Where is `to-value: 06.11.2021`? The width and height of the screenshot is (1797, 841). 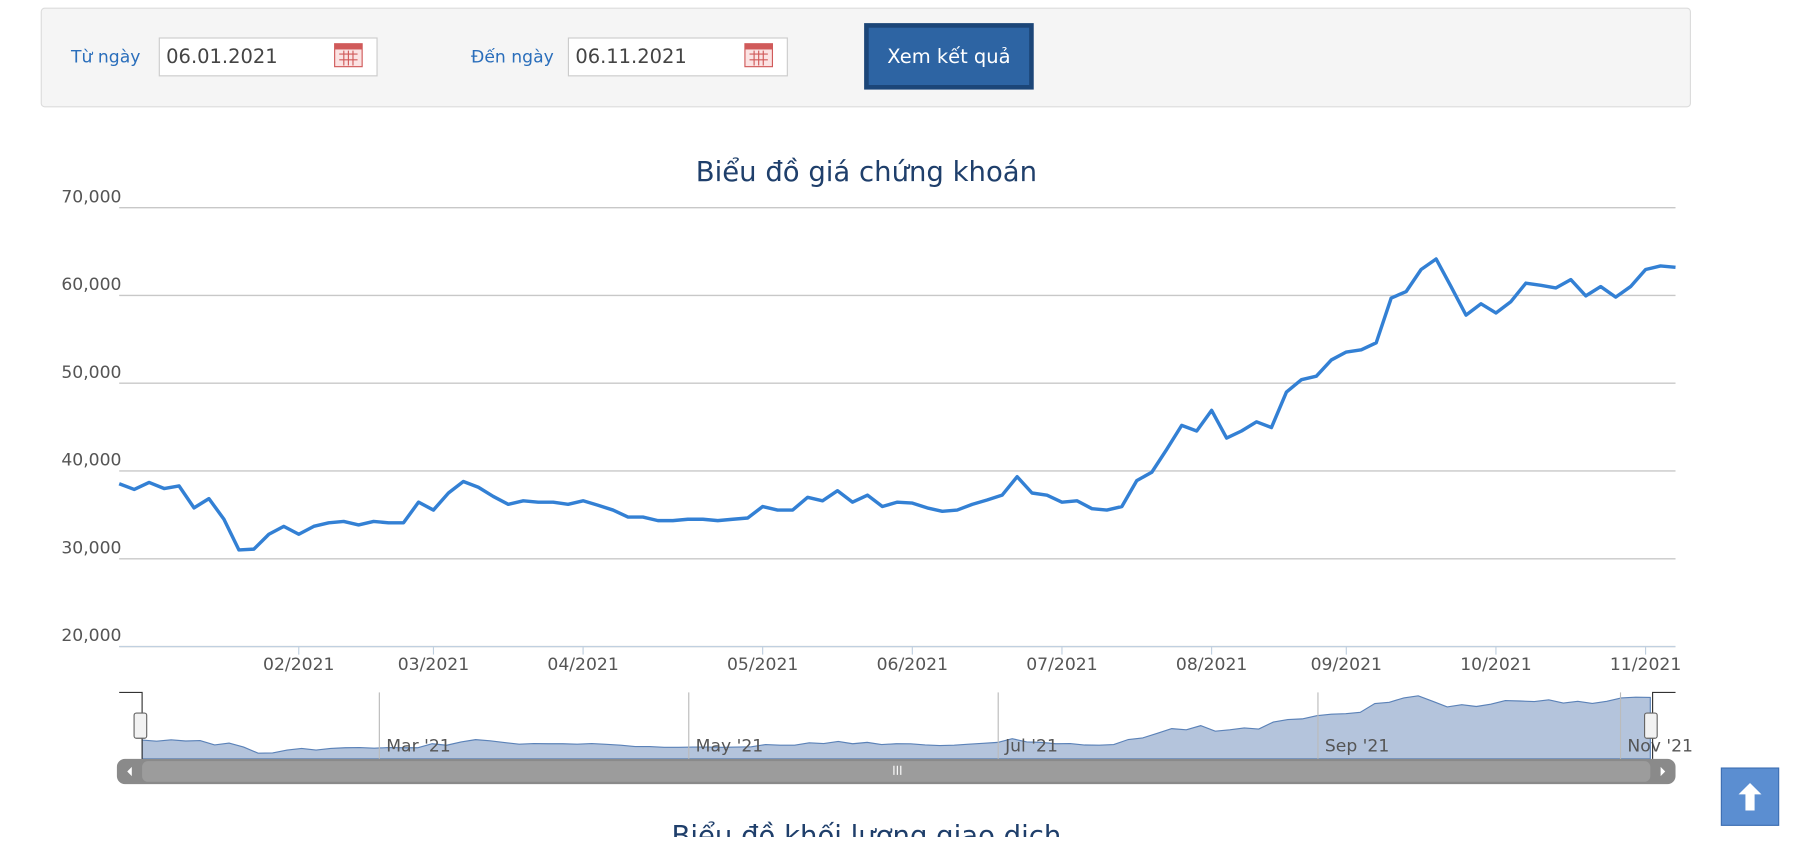
to-value: 06.11.2021 is located at coordinates (630, 56).